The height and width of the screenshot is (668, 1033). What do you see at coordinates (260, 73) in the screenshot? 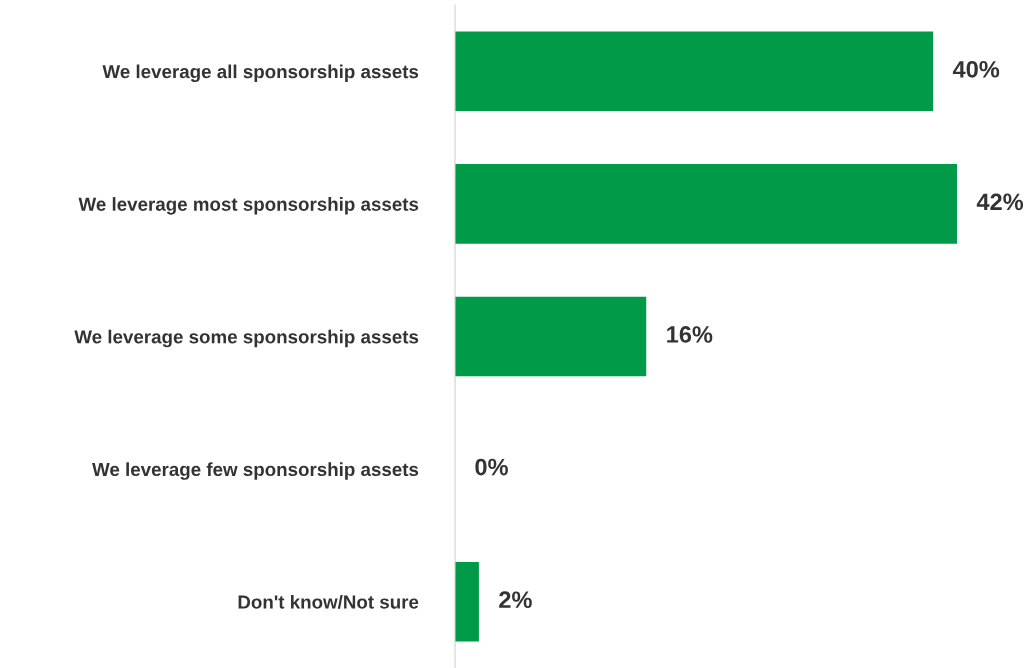
I see `y-tick-label: We leverage all sponsorship assets` at bounding box center [260, 73].